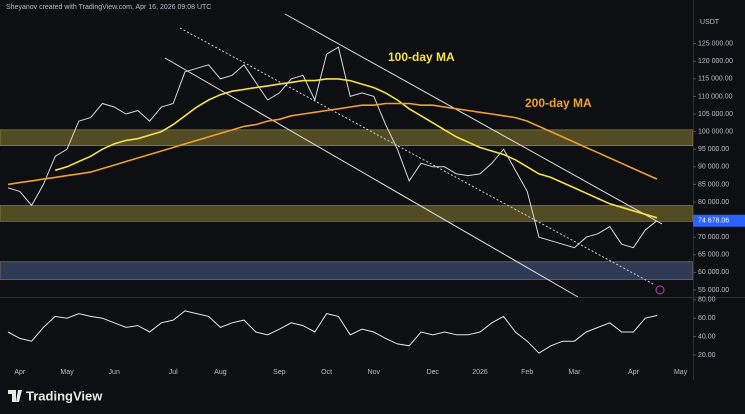 This screenshot has height=414, width=745. Describe the element at coordinates (710, 22) in the screenshot. I see `currency: USDT` at that location.